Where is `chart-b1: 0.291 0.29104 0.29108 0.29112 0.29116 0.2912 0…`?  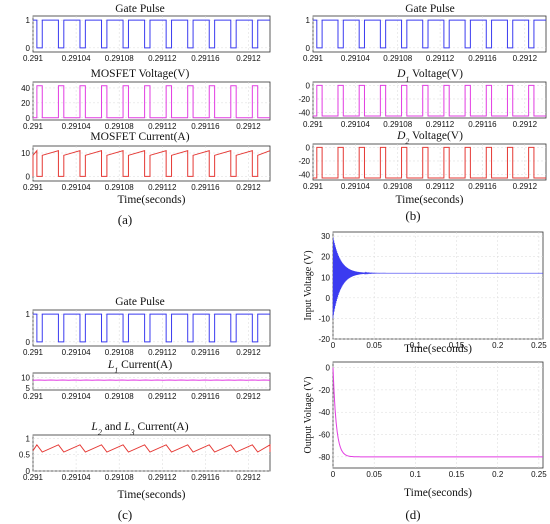
chart-b1: 0.291 0.29104 0.29108 0.29112 0.29116 0.2912 0… is located at coordinates (425, 33).